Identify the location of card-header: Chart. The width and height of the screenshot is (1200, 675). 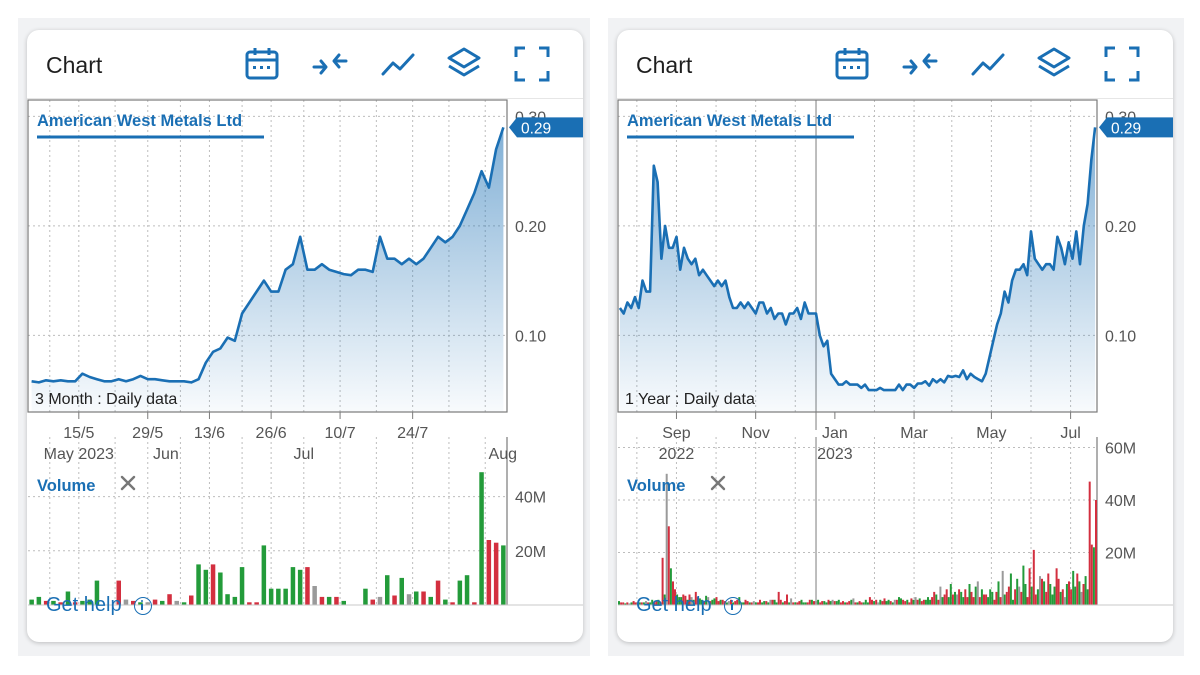
(305, 64).